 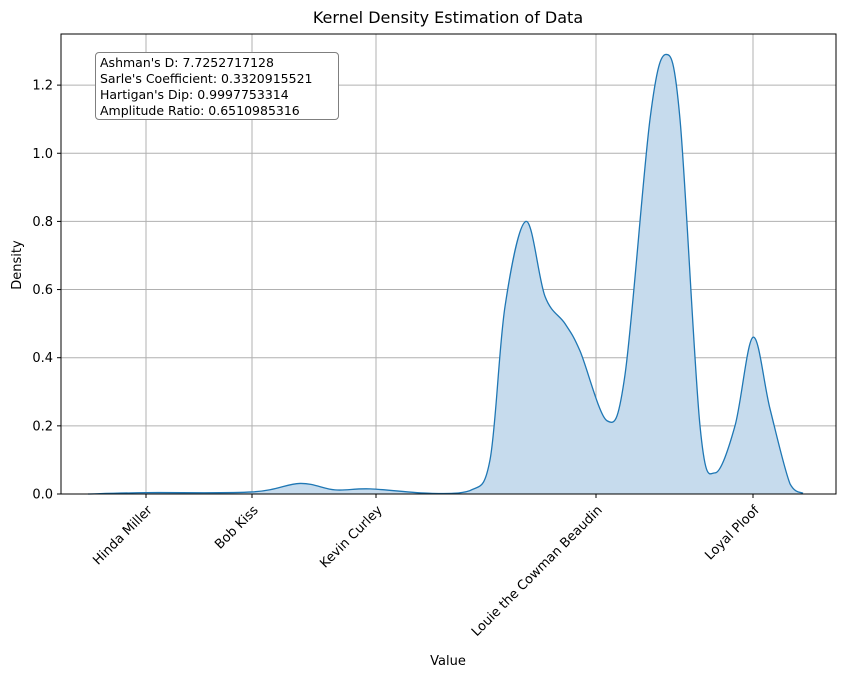 What do you see at coordinates (42, 290) in the screenshot?
I see `y-tick-label: 0.6` at bounding box center [42, 290].